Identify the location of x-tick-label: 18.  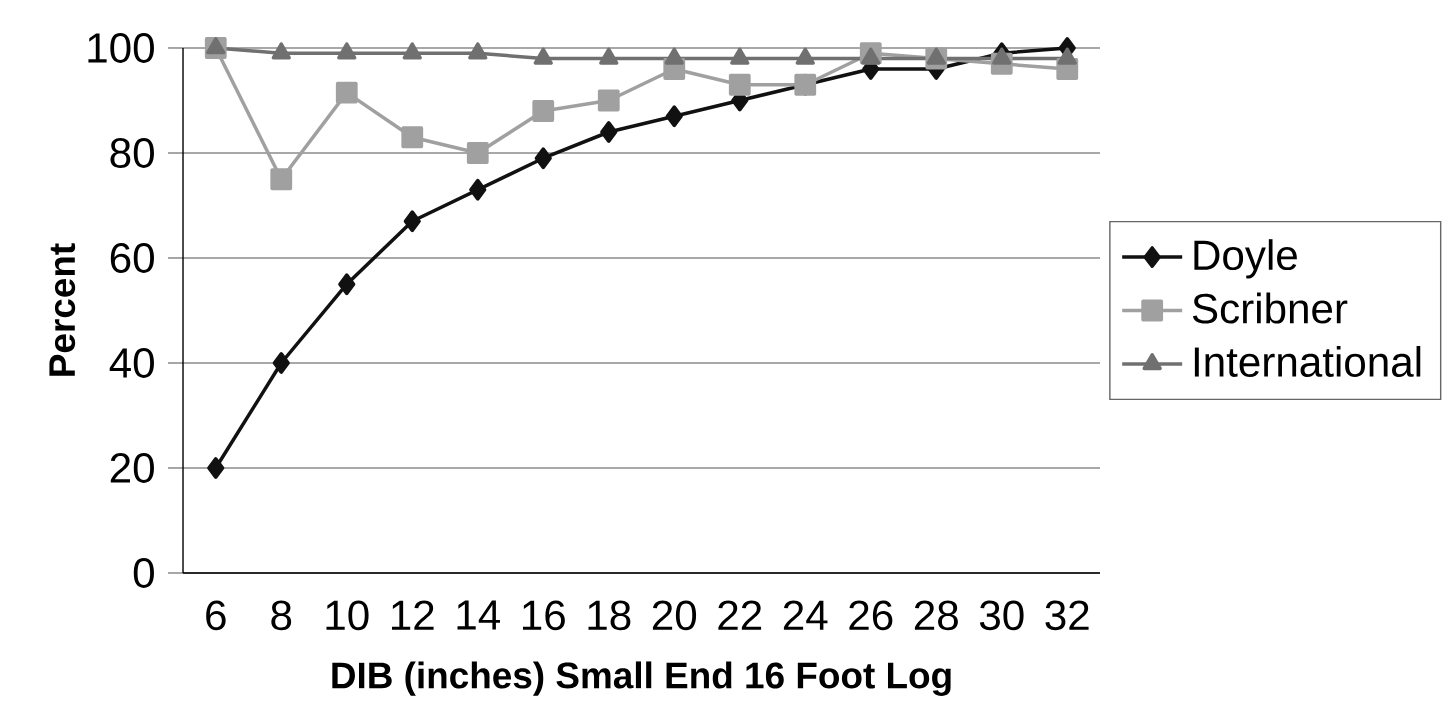
(609, 615).